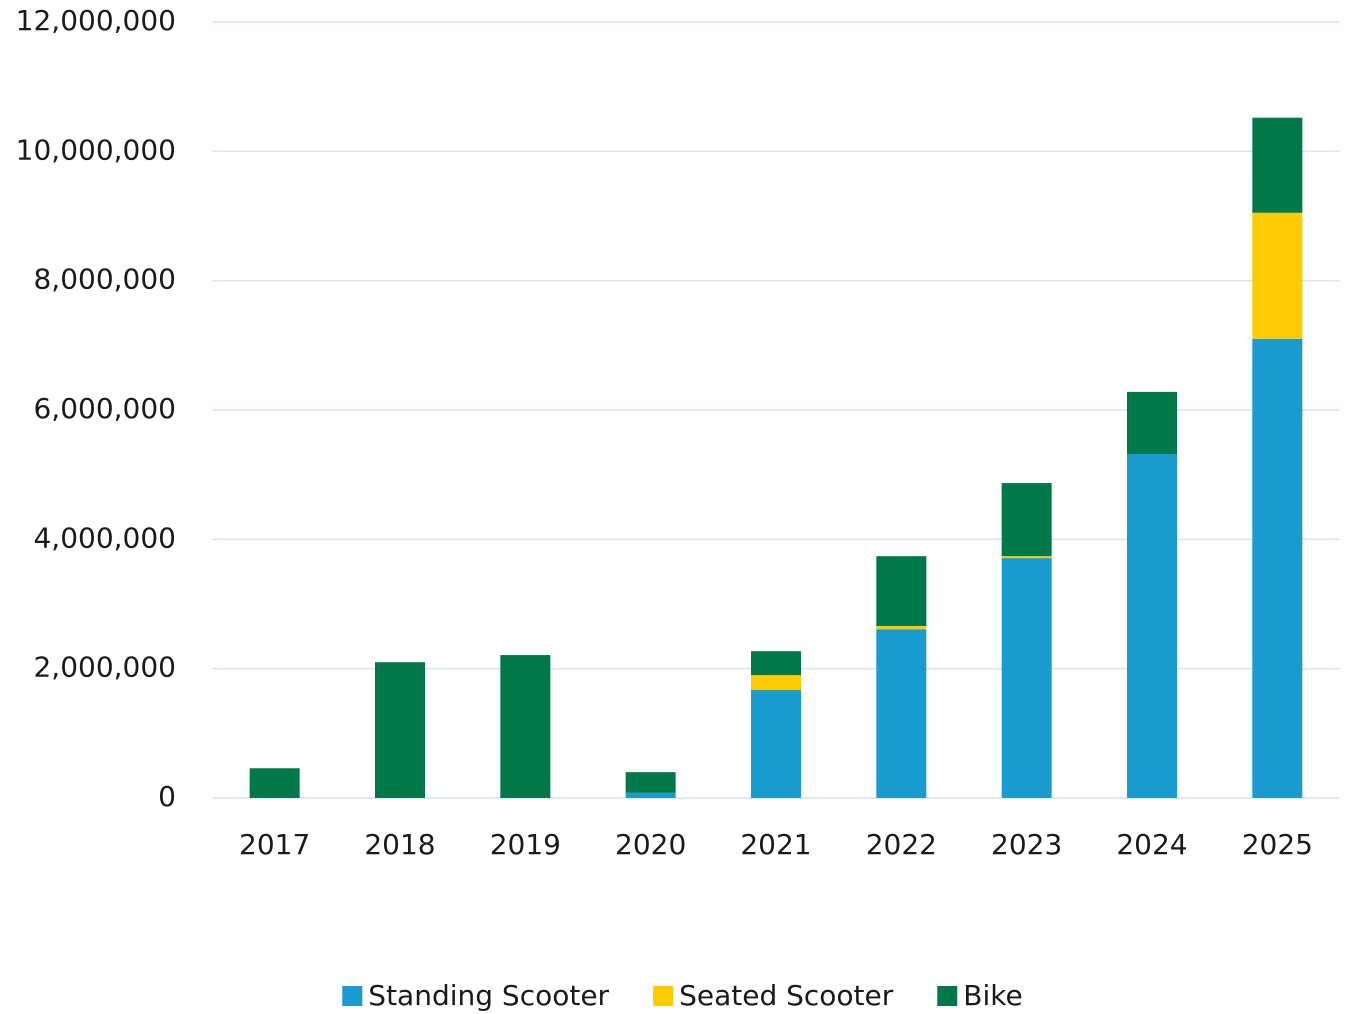 The height and width of the screenshot is (1014, 1345). I want to click on y-tick-label: 2,000,000, so click(104, 667).